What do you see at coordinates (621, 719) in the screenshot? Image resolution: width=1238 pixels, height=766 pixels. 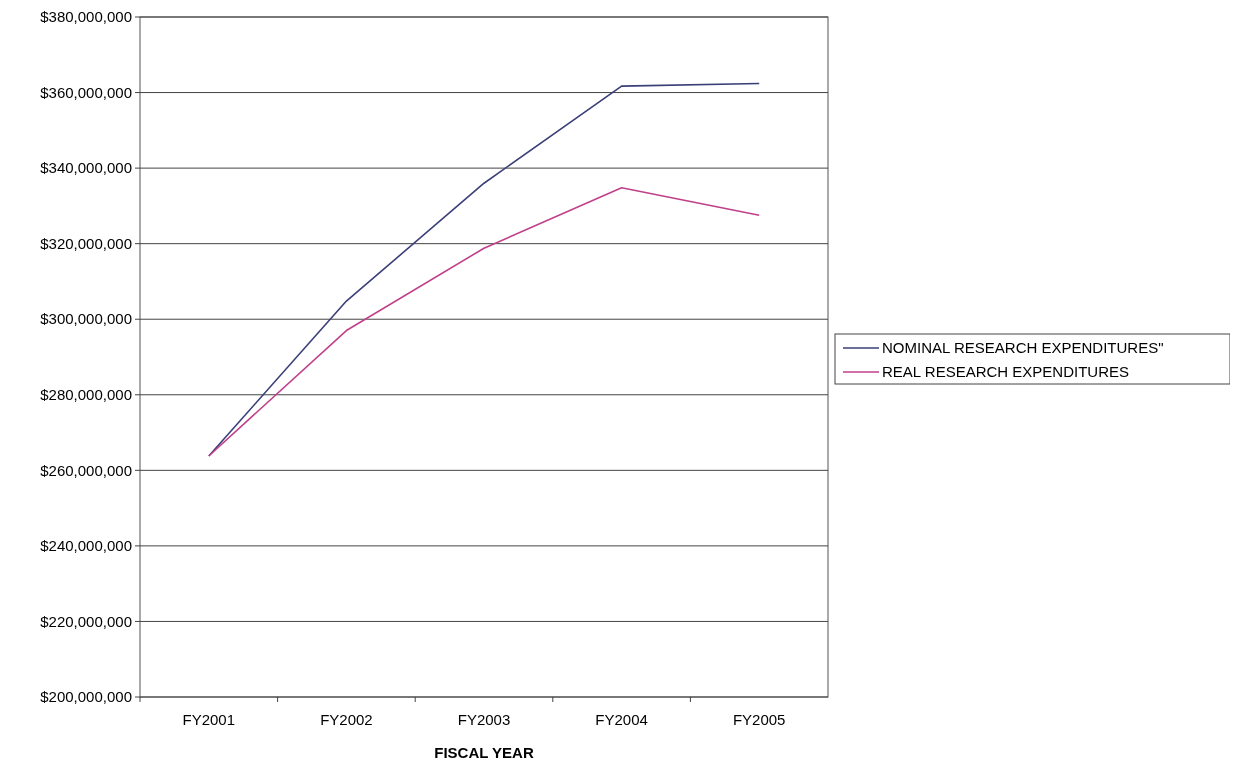 I see `x-tick-label: FY2004` at bounding box center [621, 719].